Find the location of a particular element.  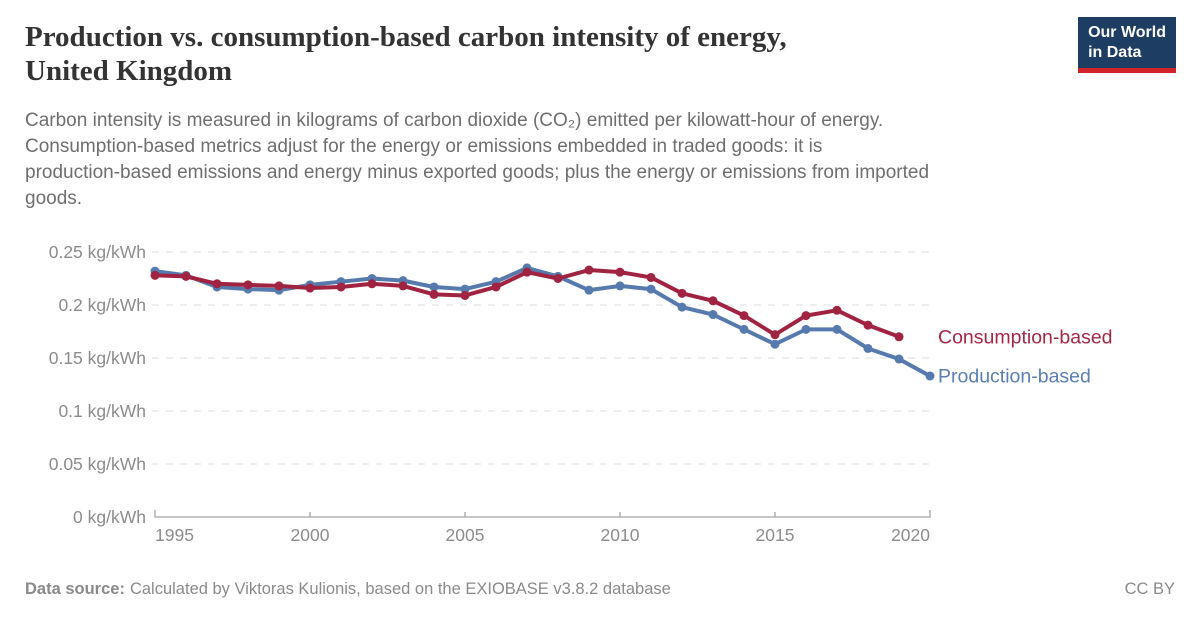

y-axis-tick-label: 0 kg/kWh is located at coordinates (109, 517).